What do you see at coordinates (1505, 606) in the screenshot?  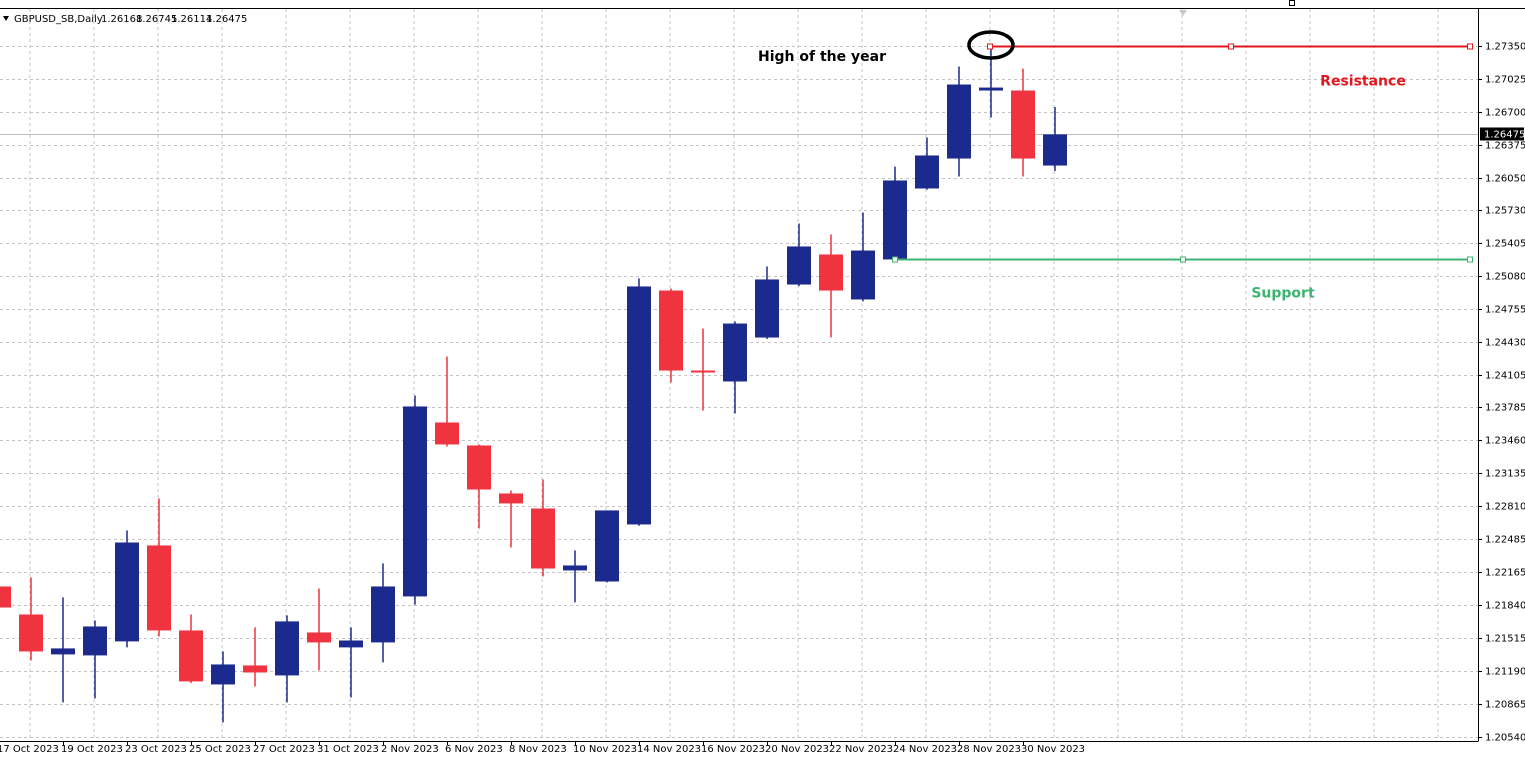 I see `y-tick-label: 1.21840` at bounding box center [1505, 606].